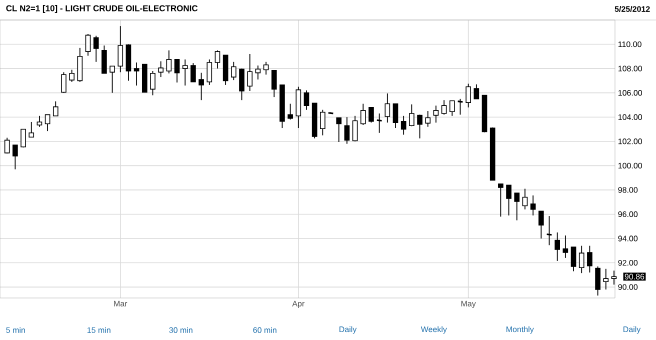 The width and height of the screenshot is (656, 340). I want to click on text: 60 min, so click(264, 330).